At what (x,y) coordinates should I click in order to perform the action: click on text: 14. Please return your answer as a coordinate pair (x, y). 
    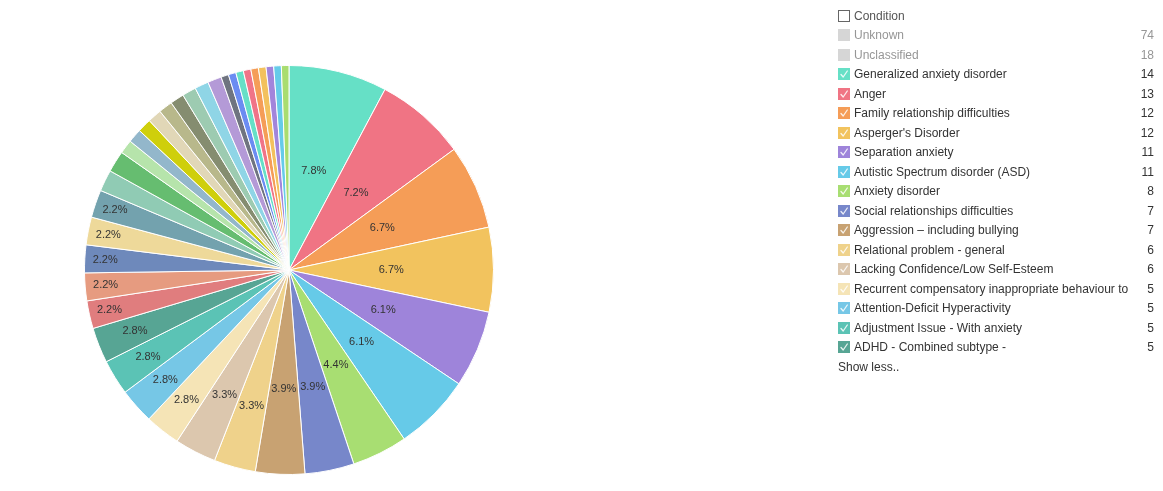
    Looking at the image, I should click on (1147, 74).